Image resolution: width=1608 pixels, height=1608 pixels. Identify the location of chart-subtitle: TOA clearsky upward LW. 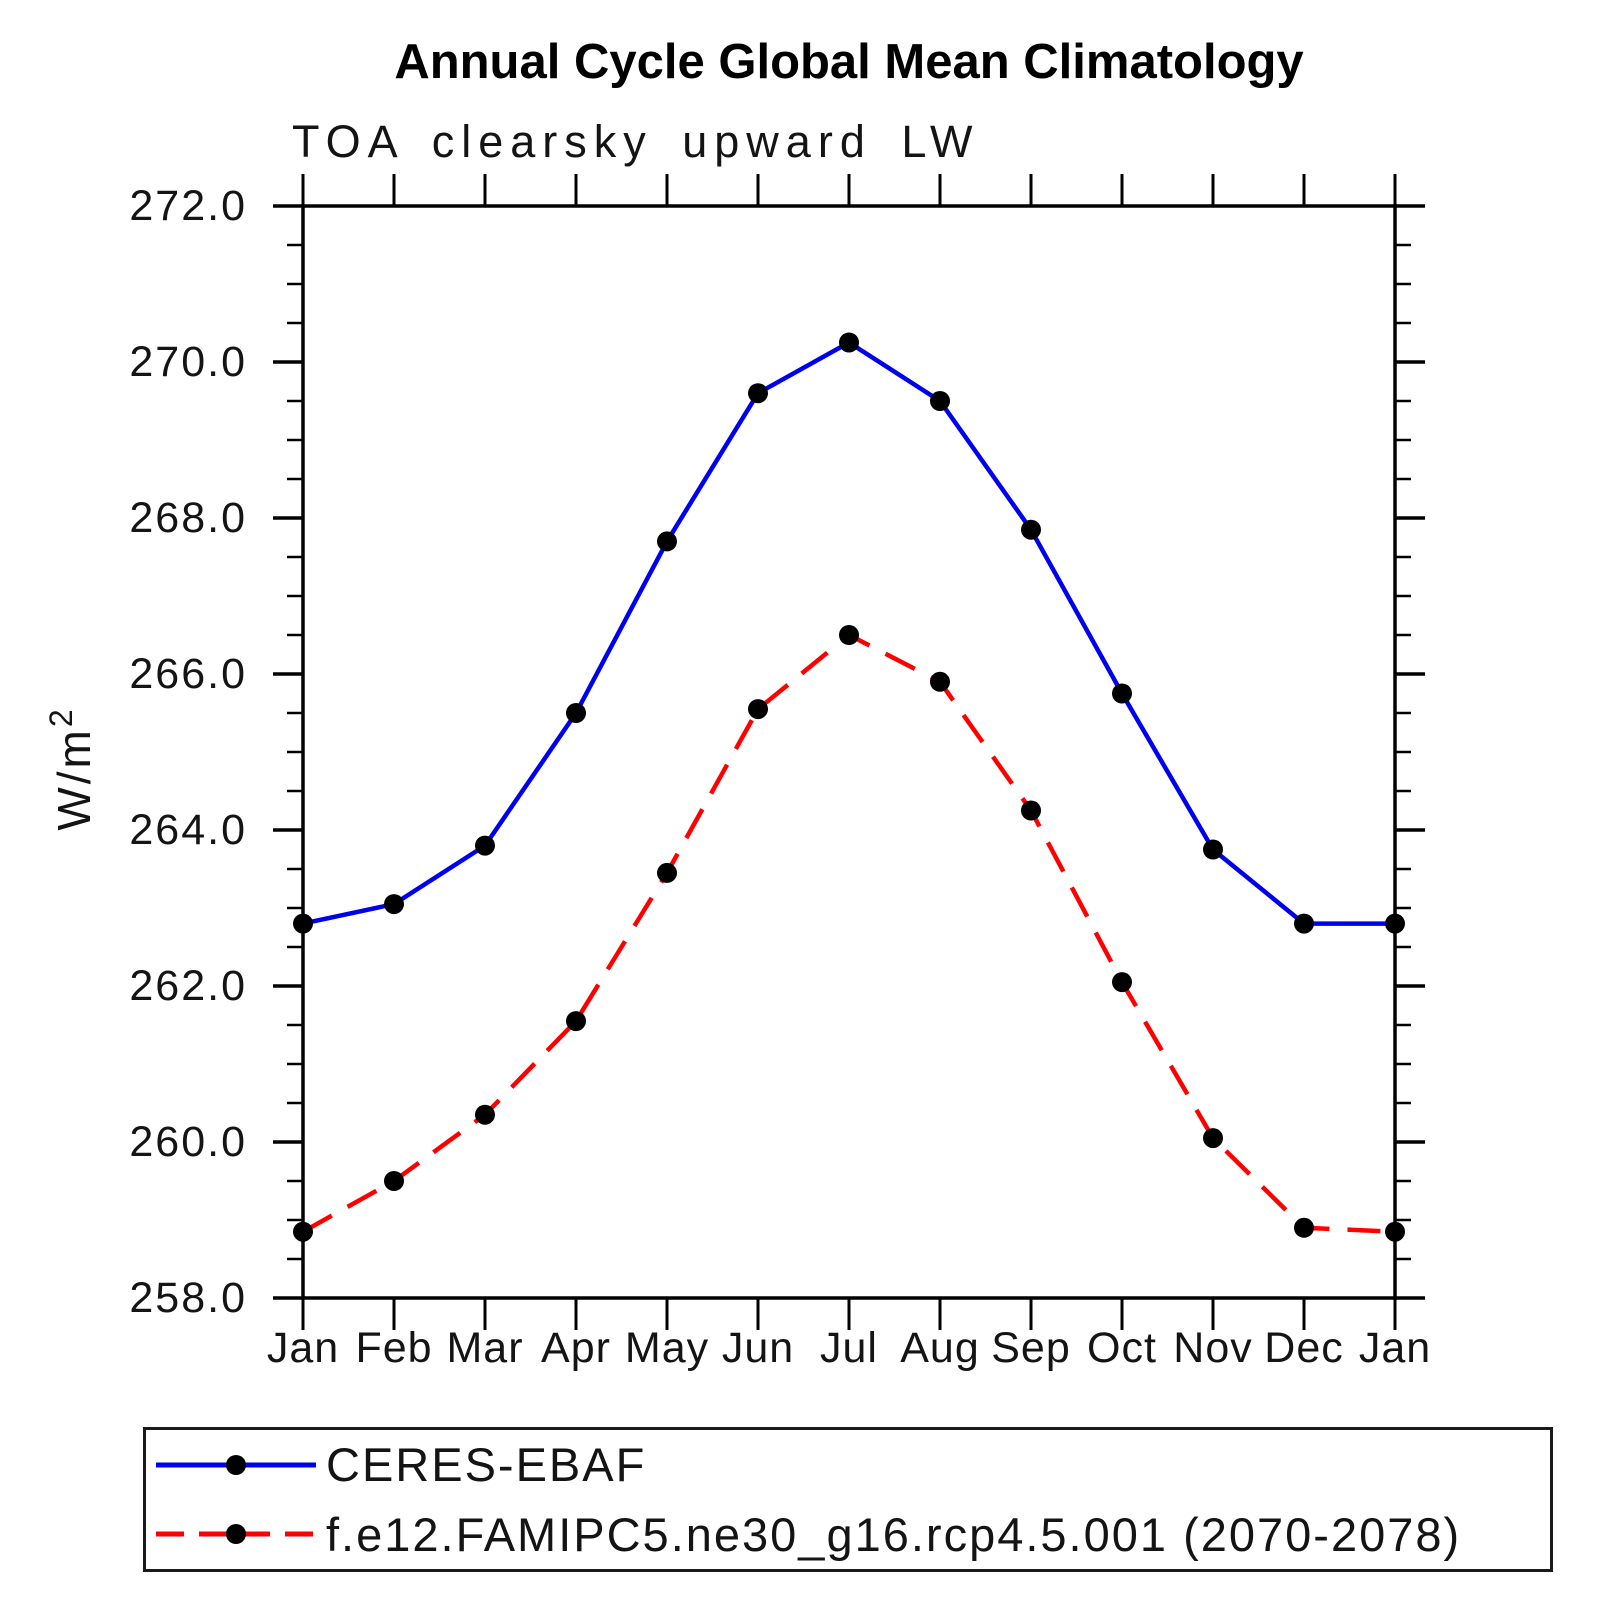
(636, 141).